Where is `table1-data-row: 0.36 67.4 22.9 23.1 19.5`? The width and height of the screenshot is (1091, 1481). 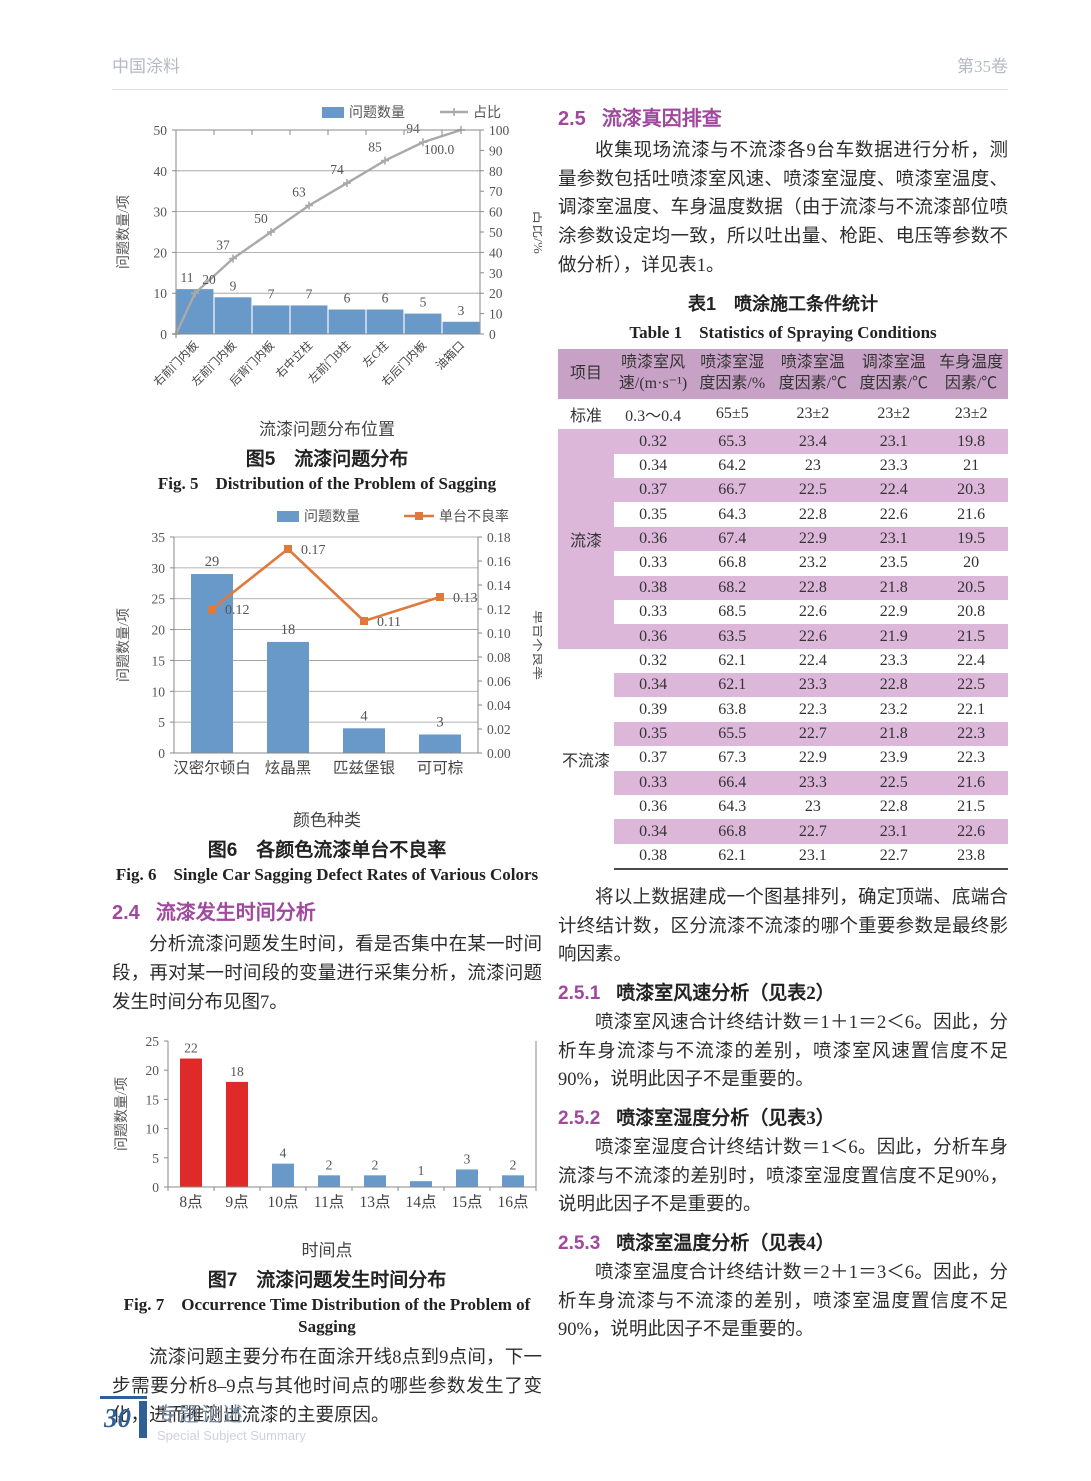
table1-data-row: 0.36 67.4 22.9 23.1 19.5 is located at coordinates (783, 539).